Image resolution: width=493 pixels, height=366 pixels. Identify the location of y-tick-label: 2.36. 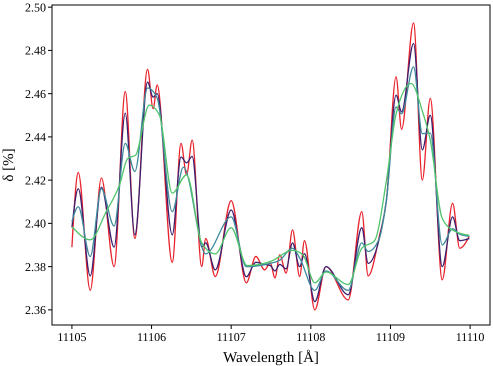
(35, 310).